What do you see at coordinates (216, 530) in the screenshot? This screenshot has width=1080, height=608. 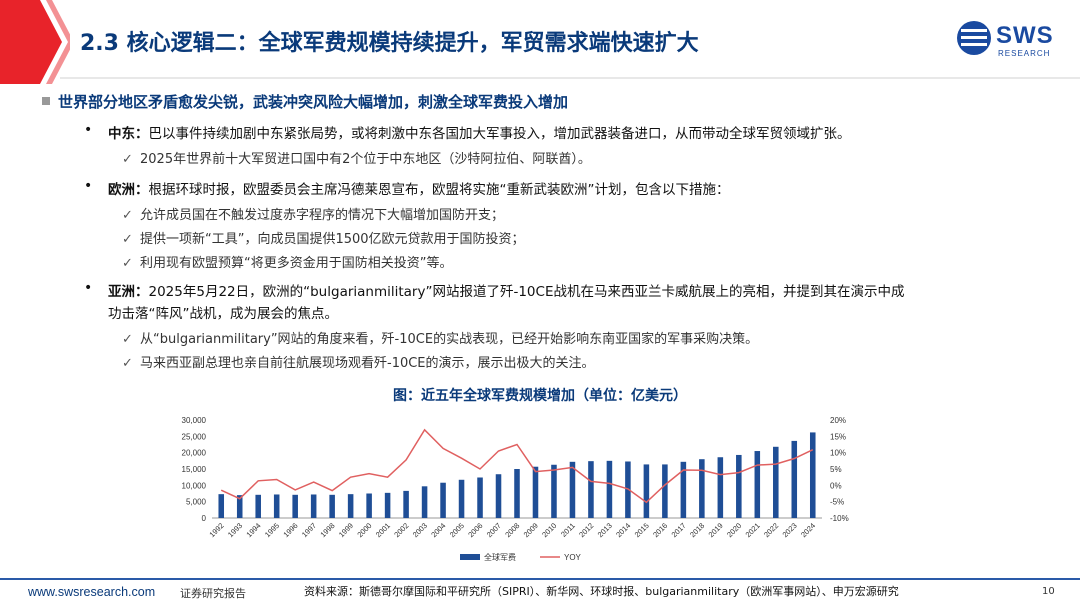 I see `x-tick-label: 1992` at bounding box center [216, 530].